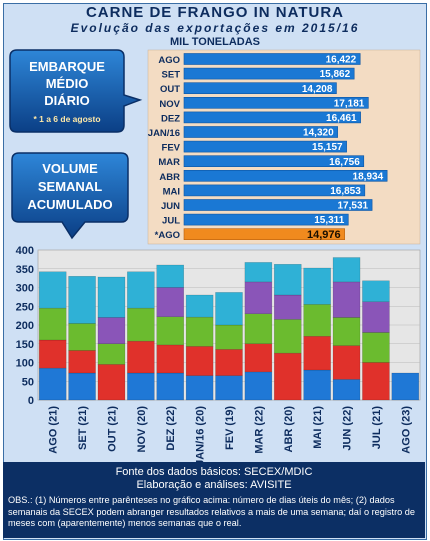 The height and width of the screenshot is (541, 430). Describe the element at coordinates (348, 428) in the screenshot. I see `x-tick-label: JUN (22)` at that location.